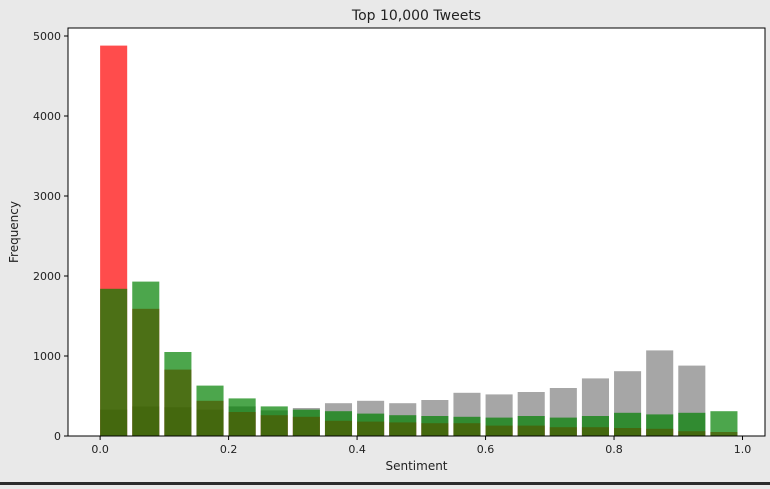  What do you see at coordinates (416, 16) in the screenshot?
I see `chart-title: Top 10,000 Tweets` at bounding box center [416, 16].